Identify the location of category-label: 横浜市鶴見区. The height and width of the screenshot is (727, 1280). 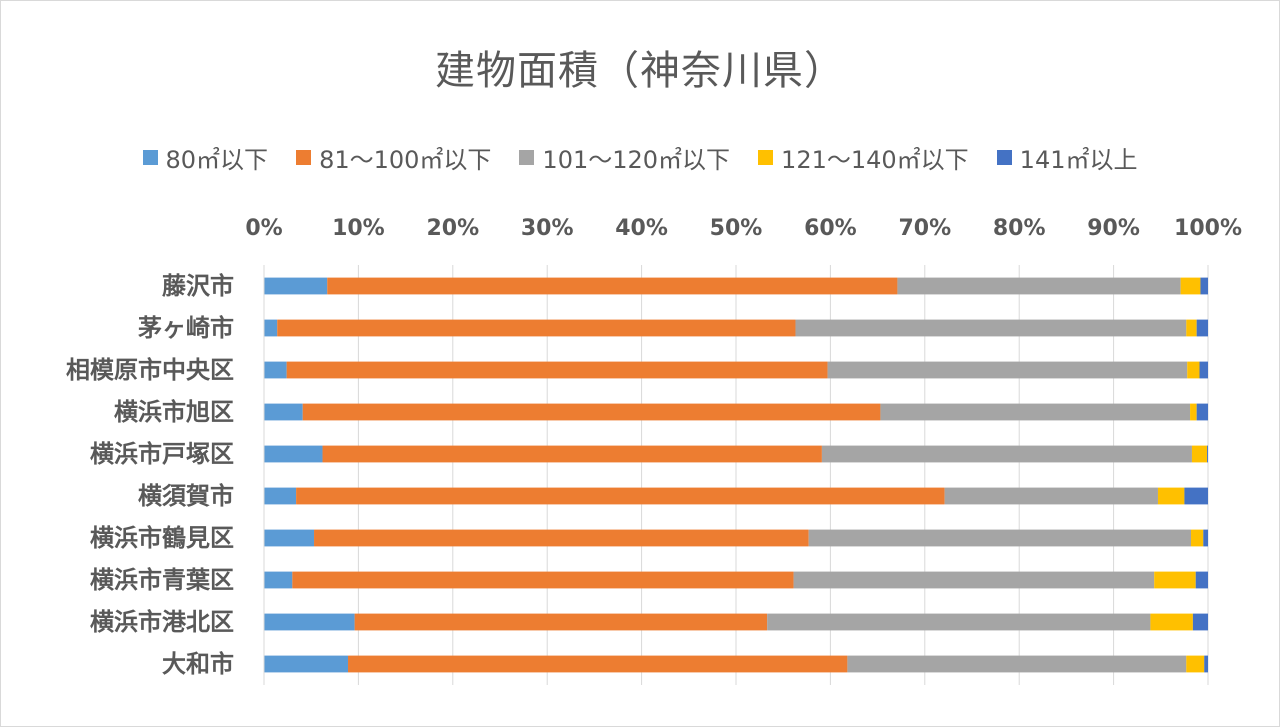
(162, 538).